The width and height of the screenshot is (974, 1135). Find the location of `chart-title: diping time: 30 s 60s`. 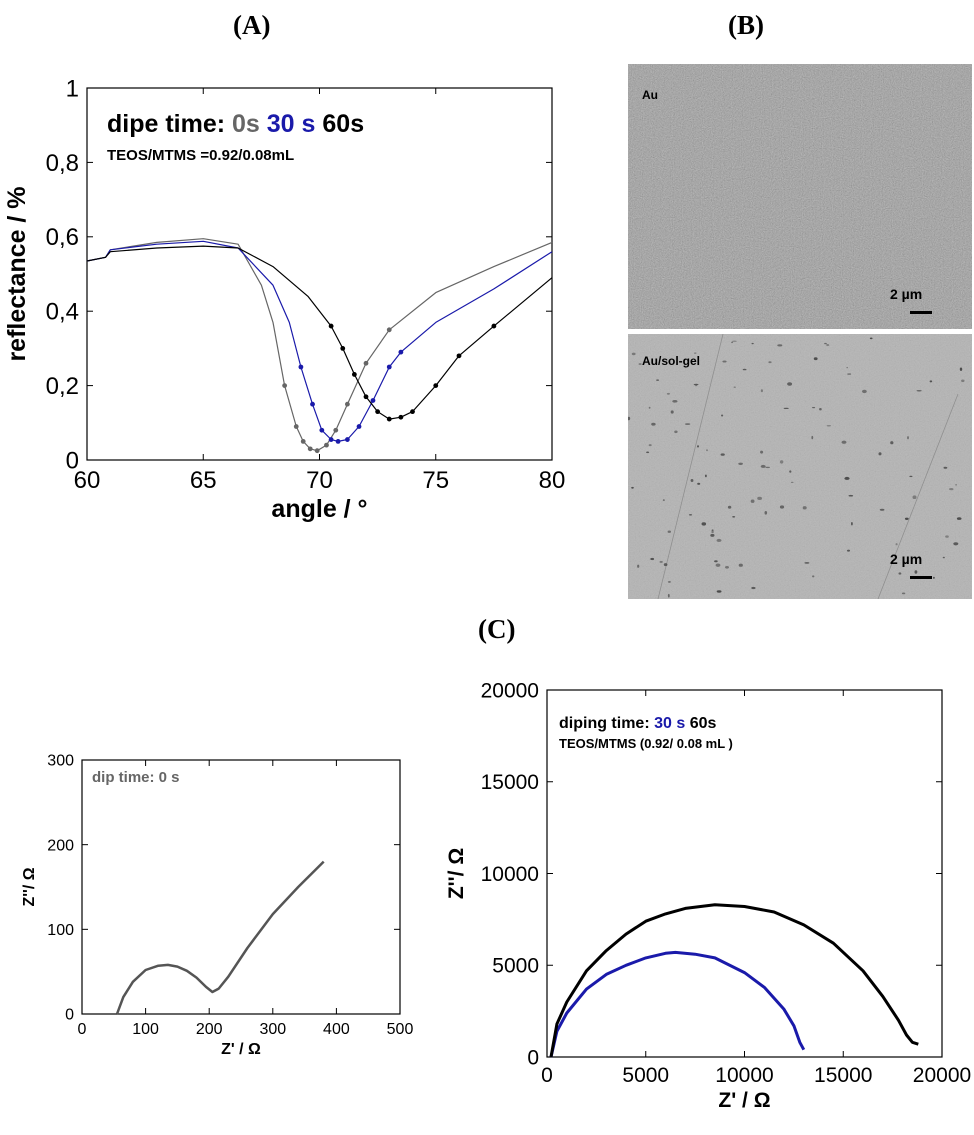

chart-title: diping time: 30 s 60s is located at coordinates (637, 723).